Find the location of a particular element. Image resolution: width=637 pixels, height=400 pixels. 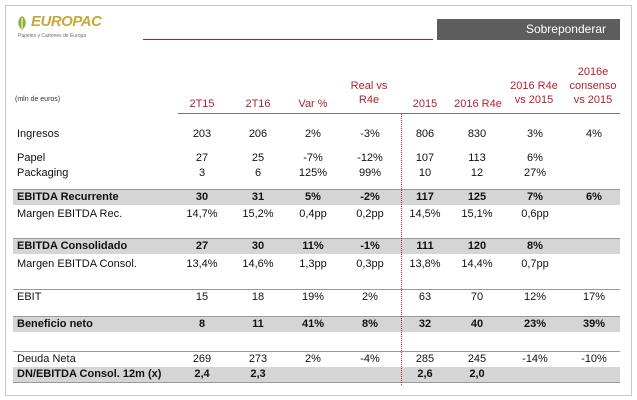

header-rule is located at coordinates (288, 39).